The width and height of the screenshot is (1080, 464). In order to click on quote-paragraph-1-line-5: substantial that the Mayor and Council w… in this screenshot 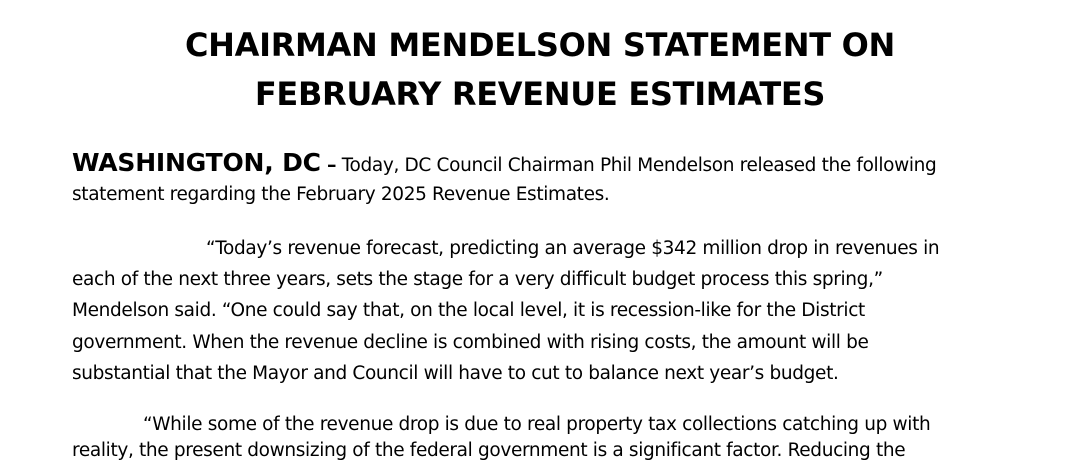, I will do `click(455, 373)`.